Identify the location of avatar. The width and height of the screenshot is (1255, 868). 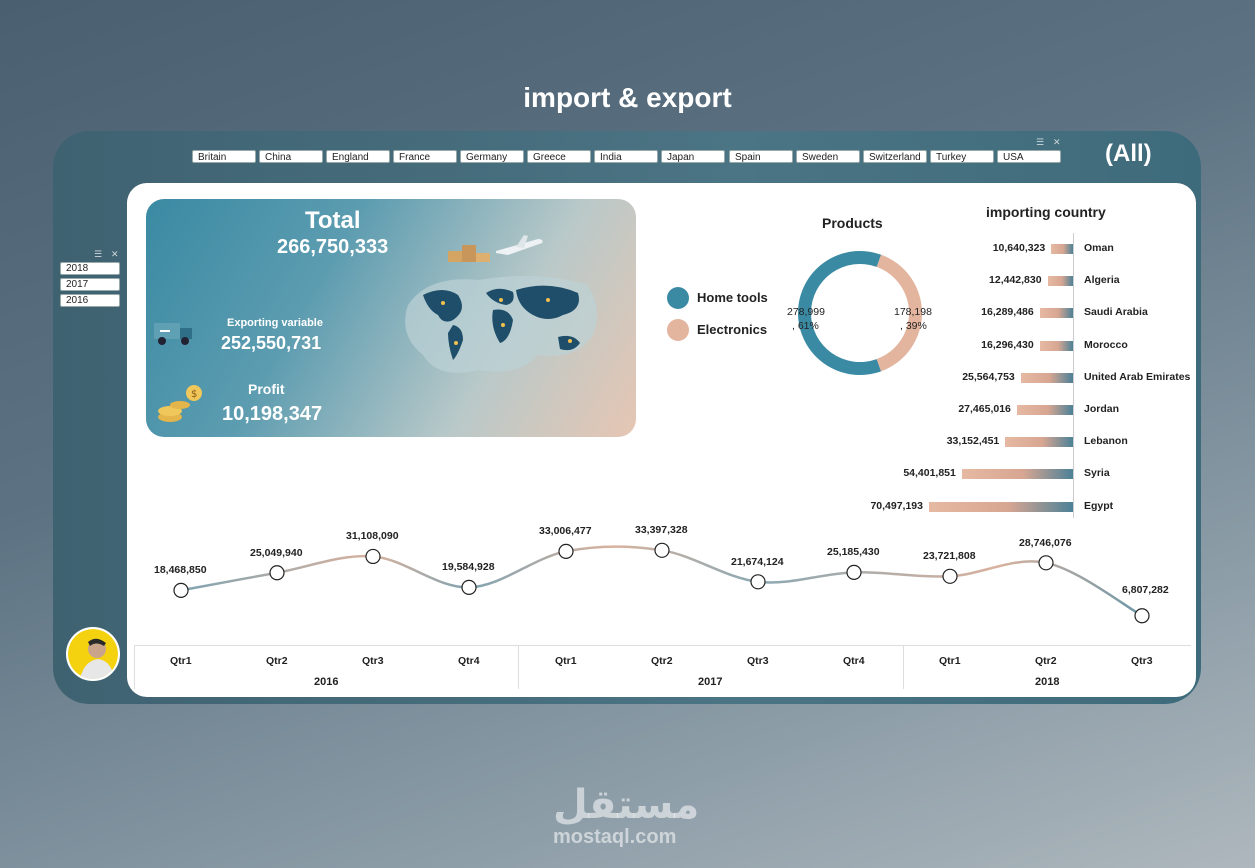
(93, 654).